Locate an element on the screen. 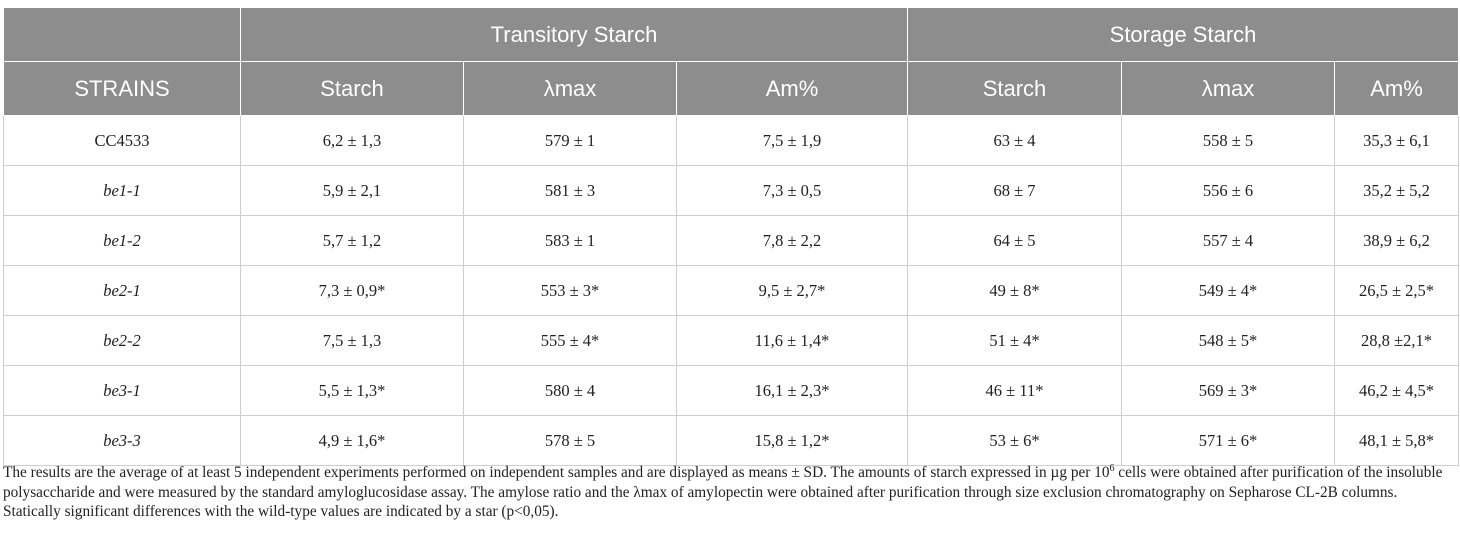  footnote-superscript: 6 is located at coordinates (1112, 468).